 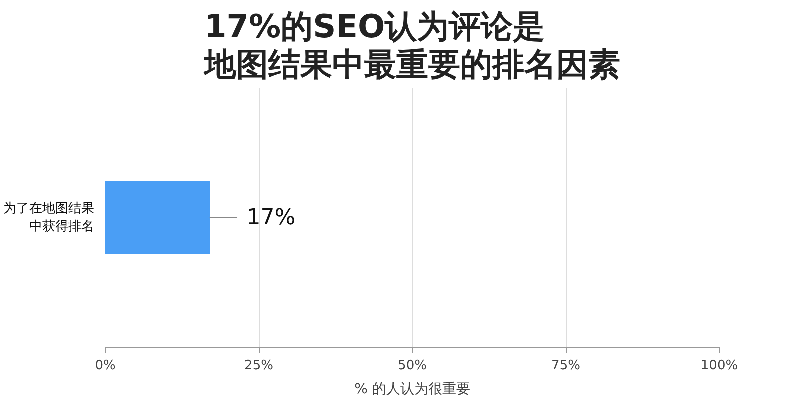 I want to click on y-tick-label: 为了在地图结果中获得排名, so click(x=49, y=218).